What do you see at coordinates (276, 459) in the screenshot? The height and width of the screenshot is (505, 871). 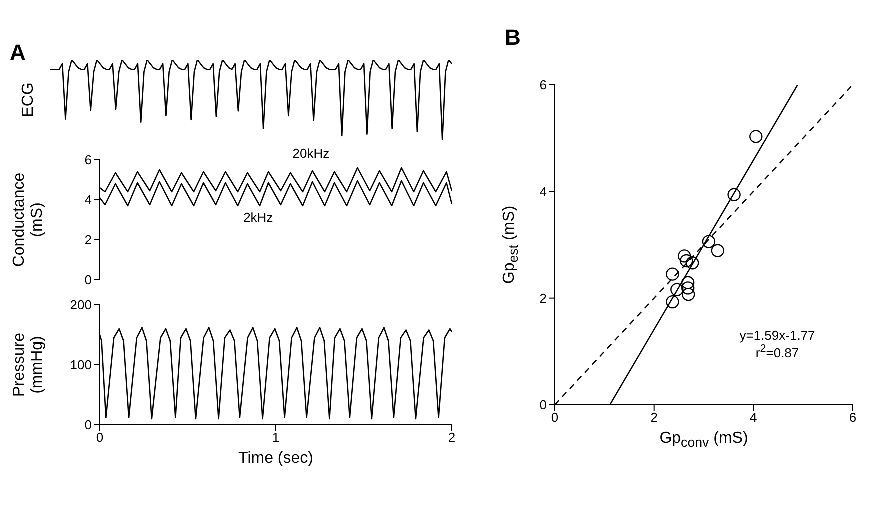 I see `x-axis-title: Time (sec)` at bounding box center [276, 459].